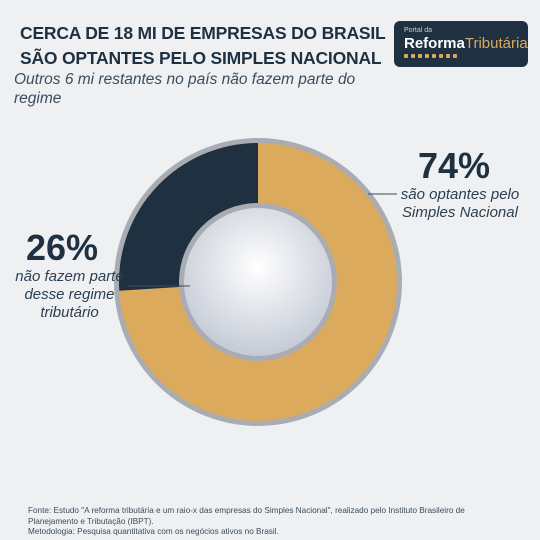 This screenshot has height=540, width=540. I want to click on title-line-1: CERCA DE 18 MI DE EMPRESAS DO BRASIL, so click(199, 33).